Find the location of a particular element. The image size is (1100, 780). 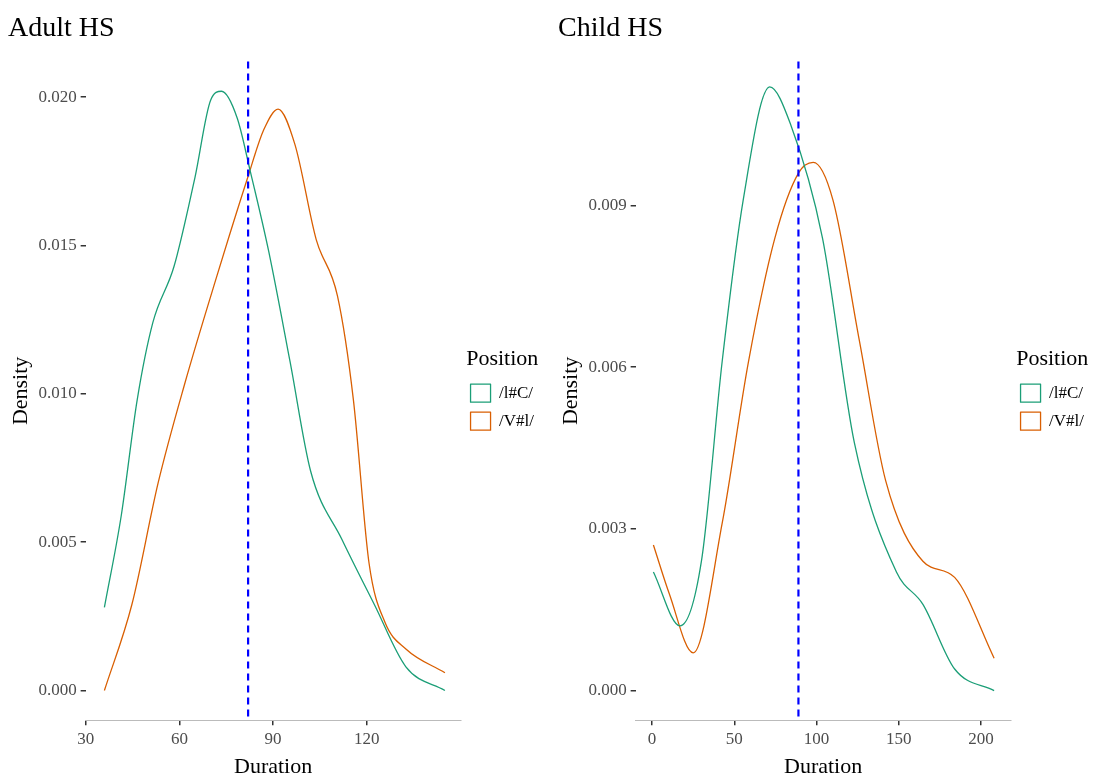

x-tick-label: 60 is located at coordinates (179, 738).